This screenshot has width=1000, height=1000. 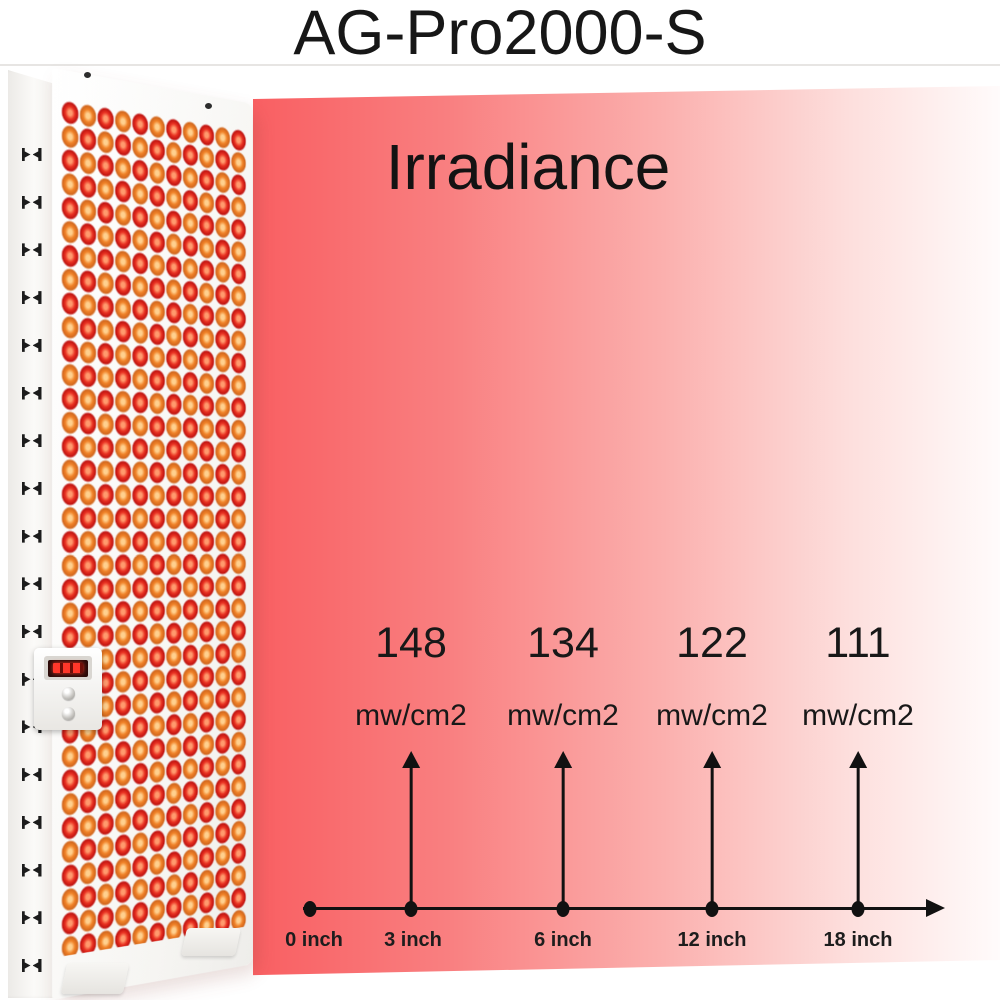 What do you see at coordinates (935, 908) in the screenshot?
I see `axis-arrowhead-icon` at bounding box center [935, 908].